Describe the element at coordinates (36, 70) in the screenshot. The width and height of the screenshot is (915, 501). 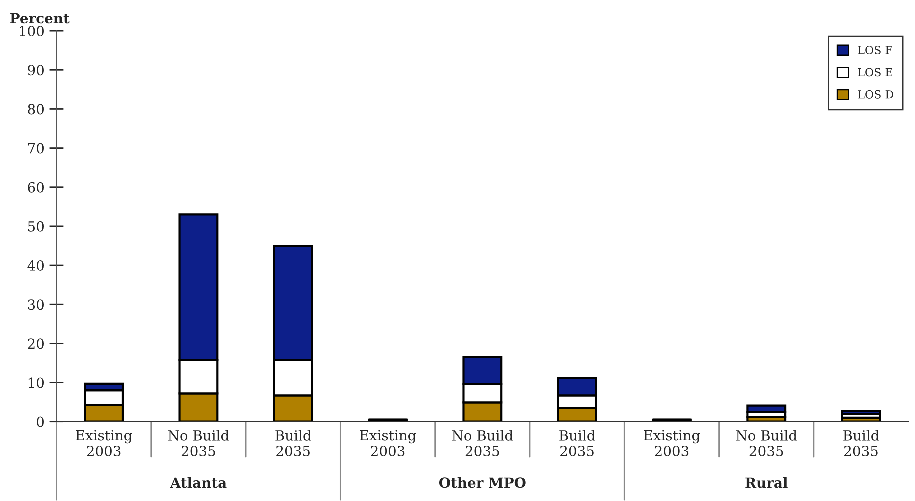
I see `y-tick-label: 90` at that location.